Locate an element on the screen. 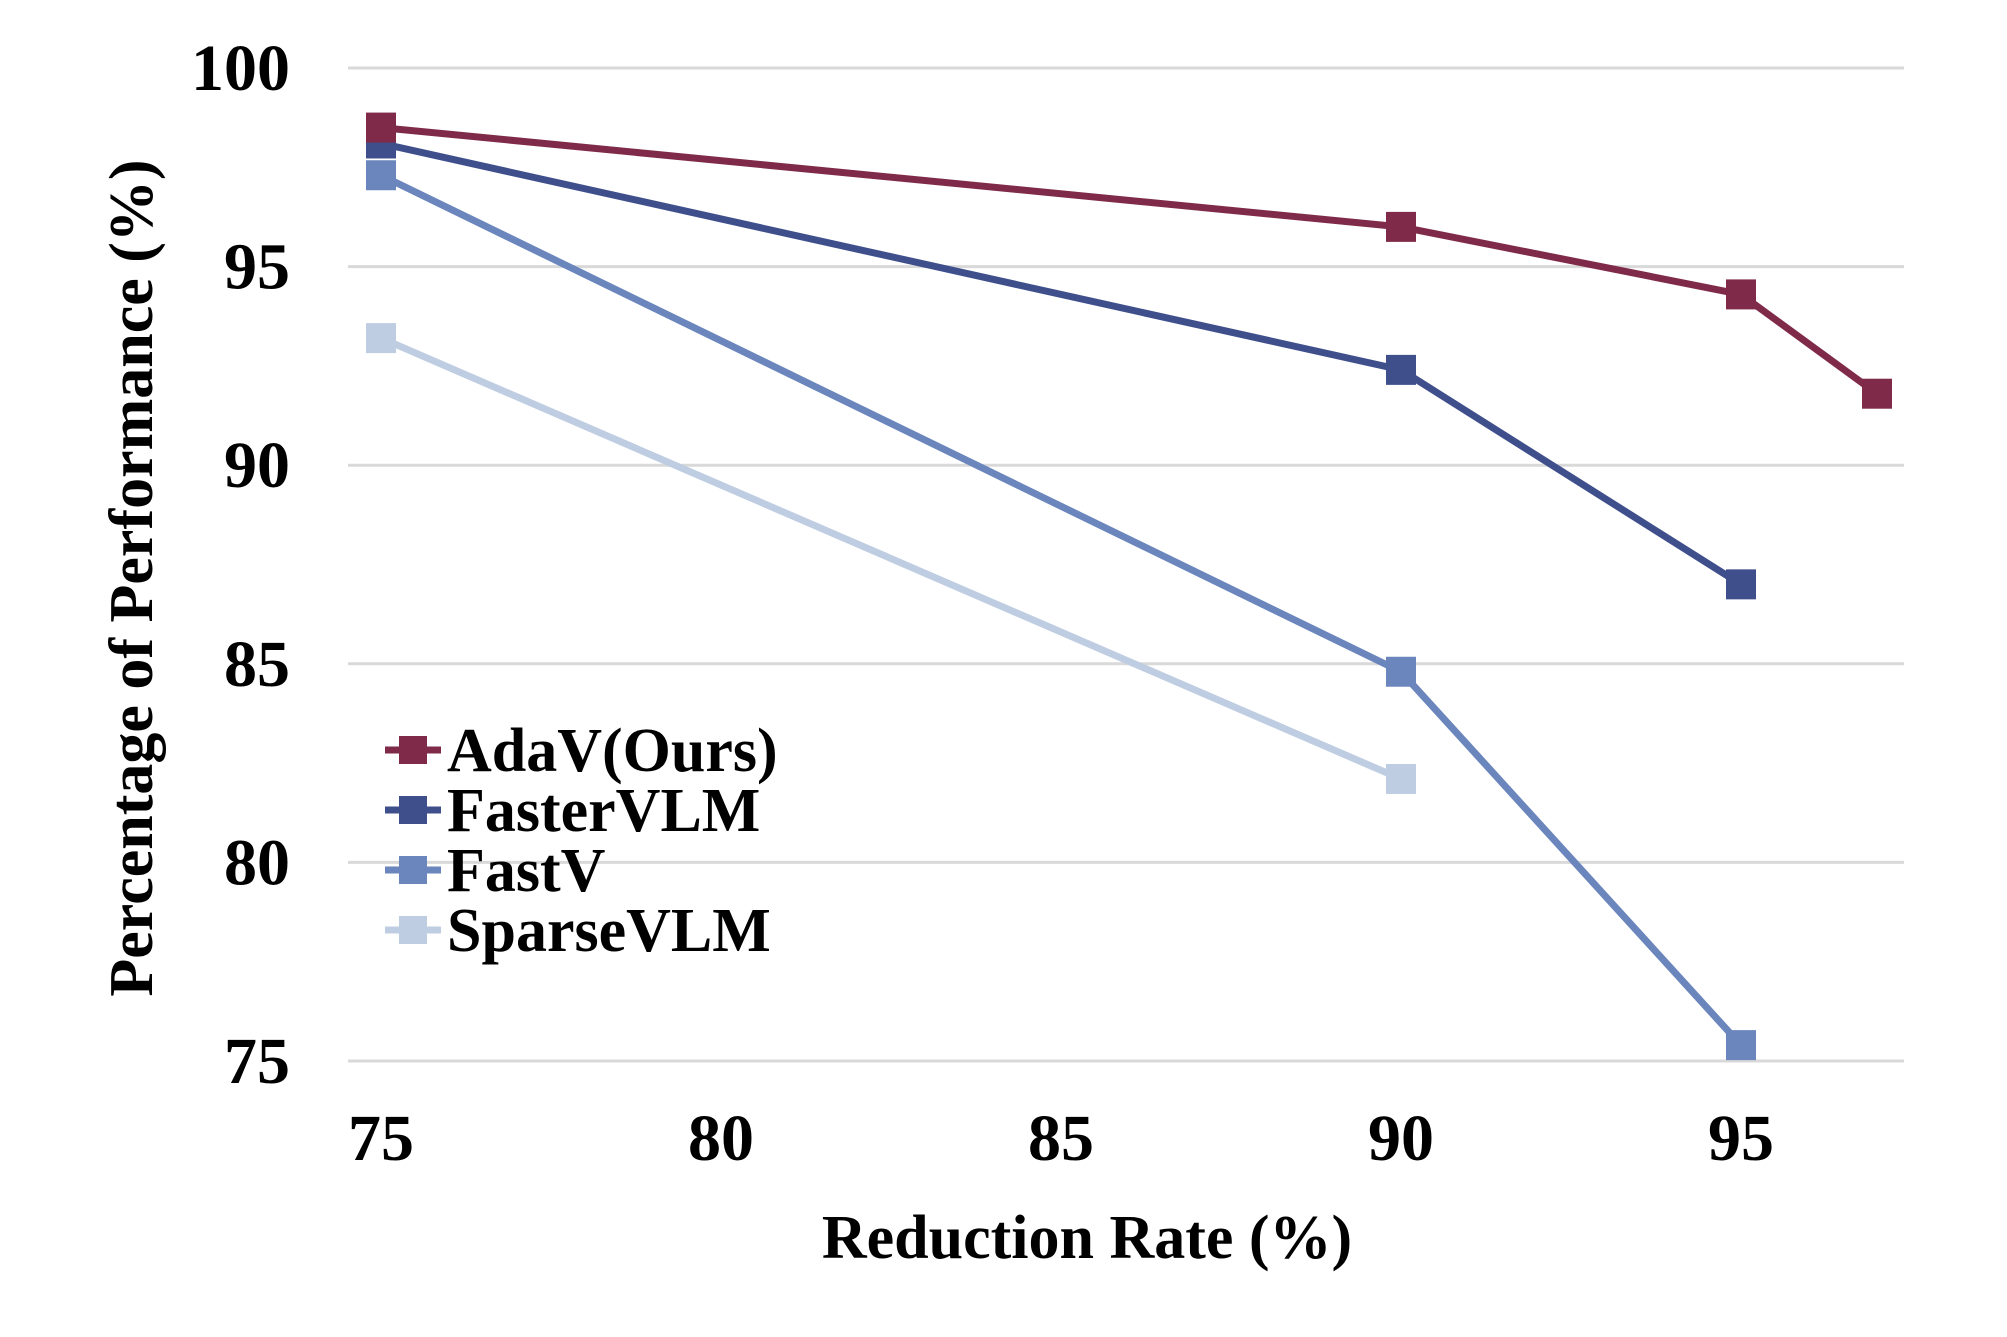  legend-label: FasterVLM is located at coordinates (603, 811).